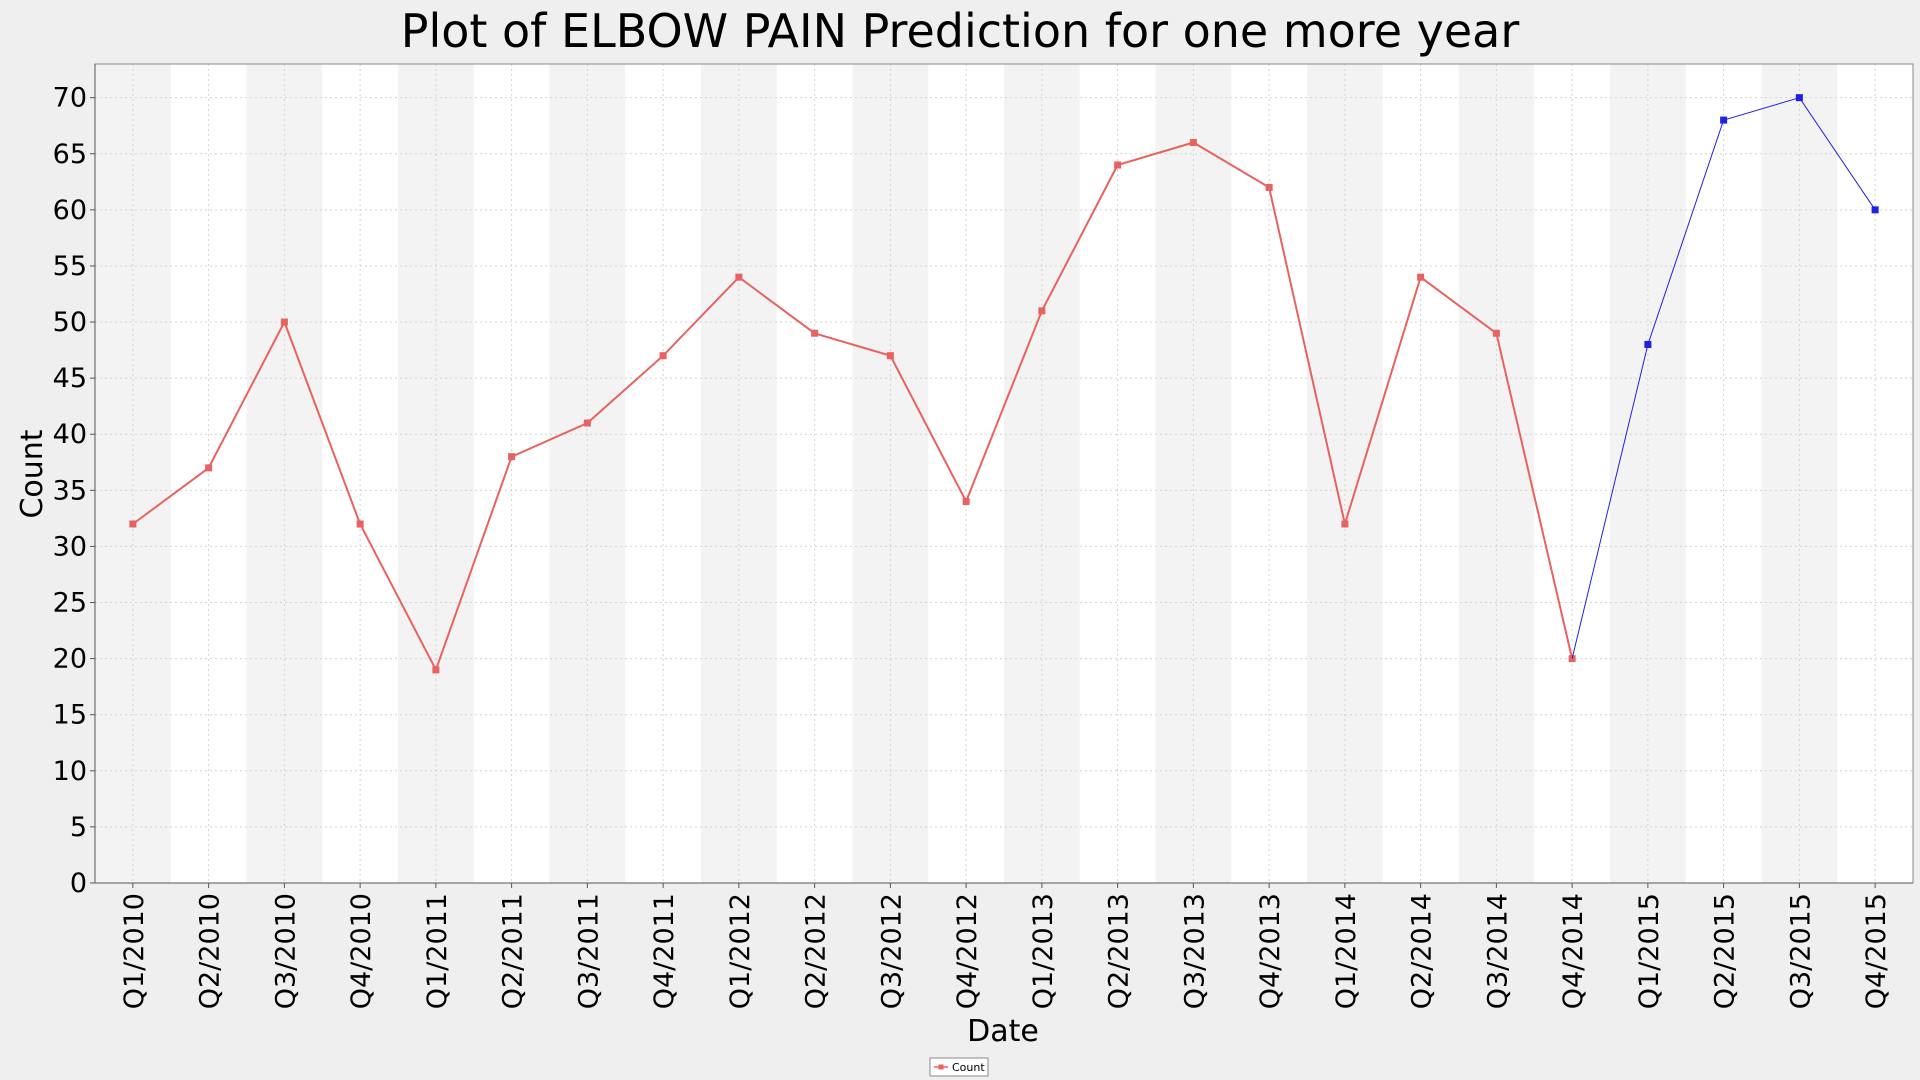  What do you see at coordinates (1649, 951) in the screenshot?
I see `x-tick-label: Q1/2015` at bounding box center [1649, 951].